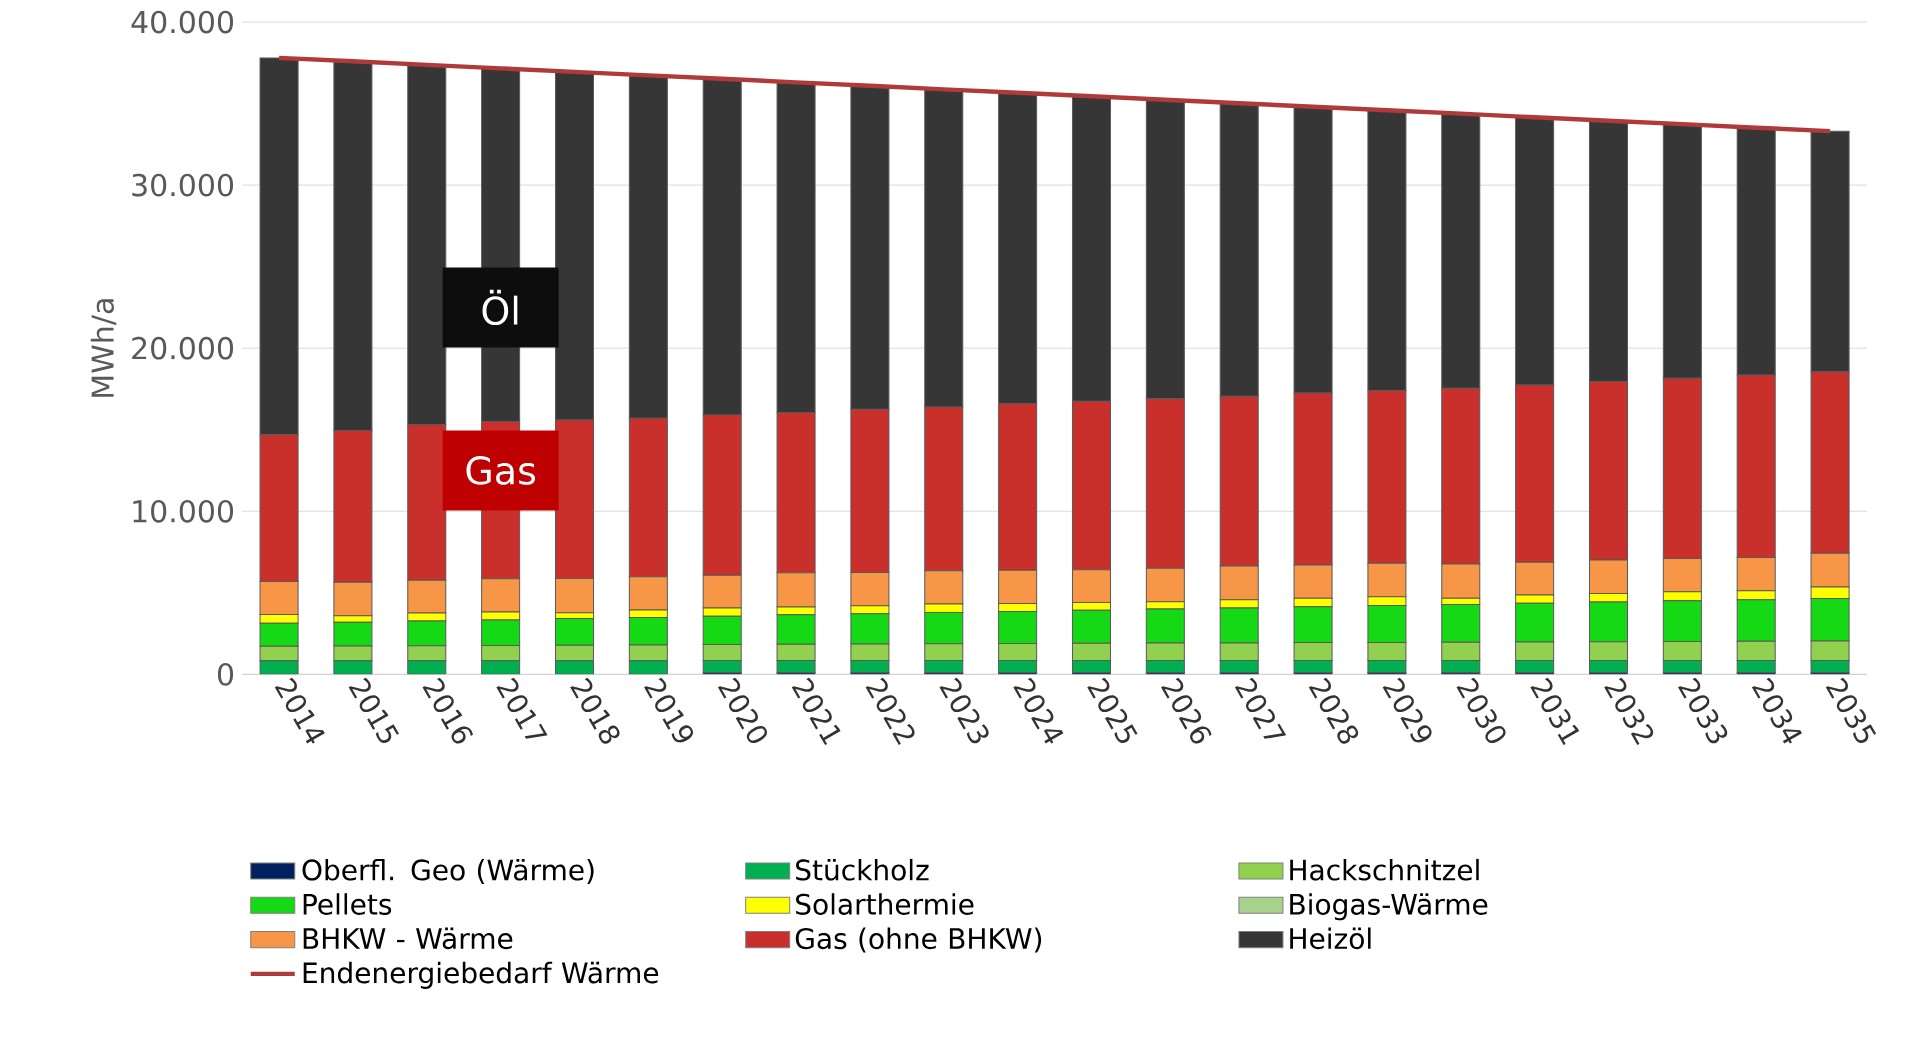  Describe the element at coordinates (885, 904) in the screenshot. I see `legend-label: Solarthermie` at that location.